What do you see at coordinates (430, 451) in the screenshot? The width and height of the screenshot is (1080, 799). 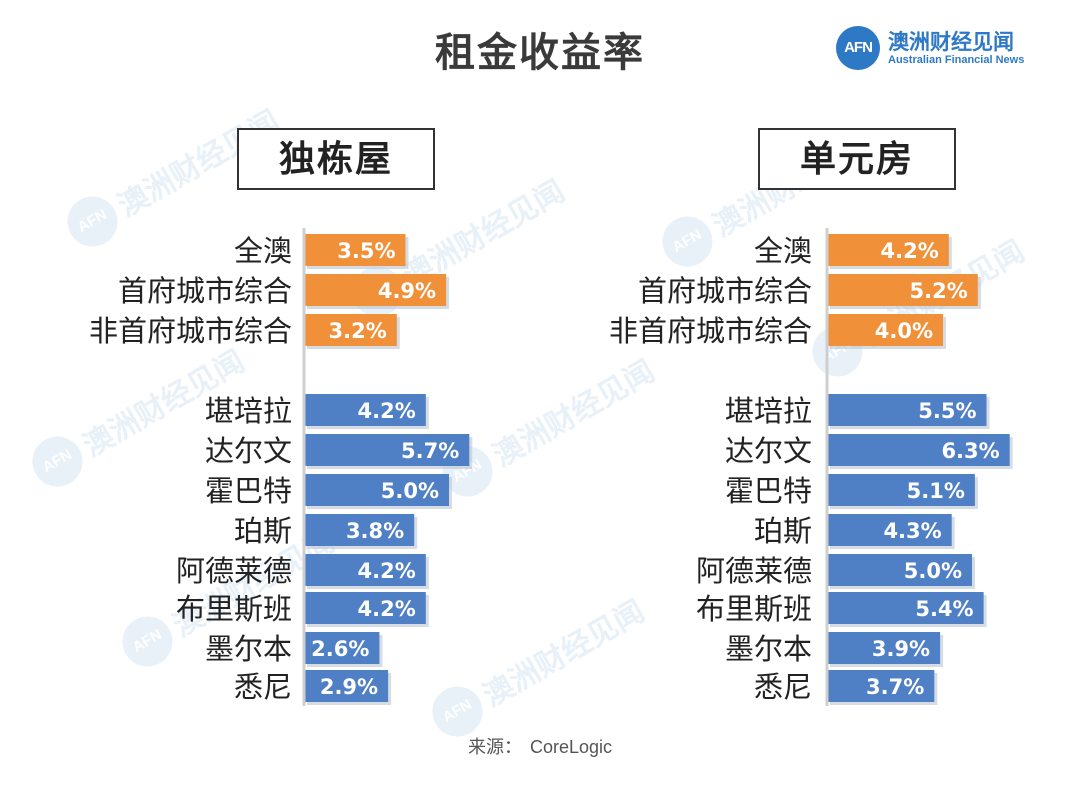 I see `data-label: 5.7%` at bounding box center [430, 451].